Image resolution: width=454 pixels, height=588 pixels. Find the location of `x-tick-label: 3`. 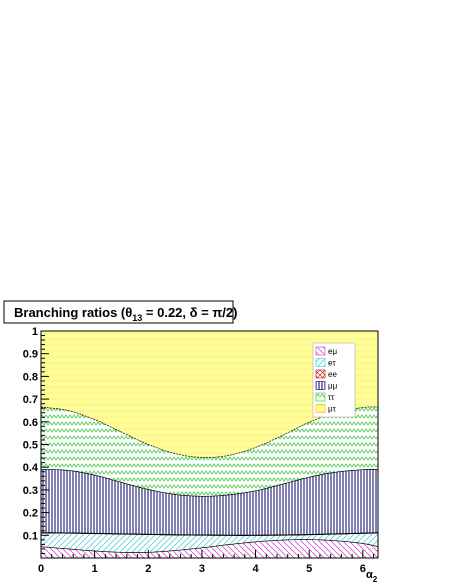

x-tick-label: 3 is located at coordinates (202, 569).